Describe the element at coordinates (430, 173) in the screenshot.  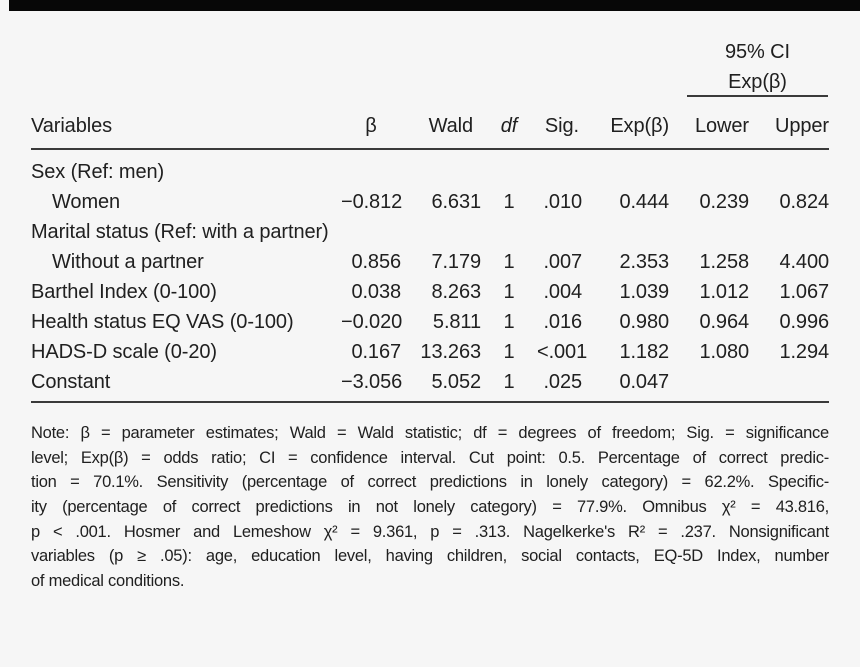
I see `table-row: Sex (Ref: men)` at that location.